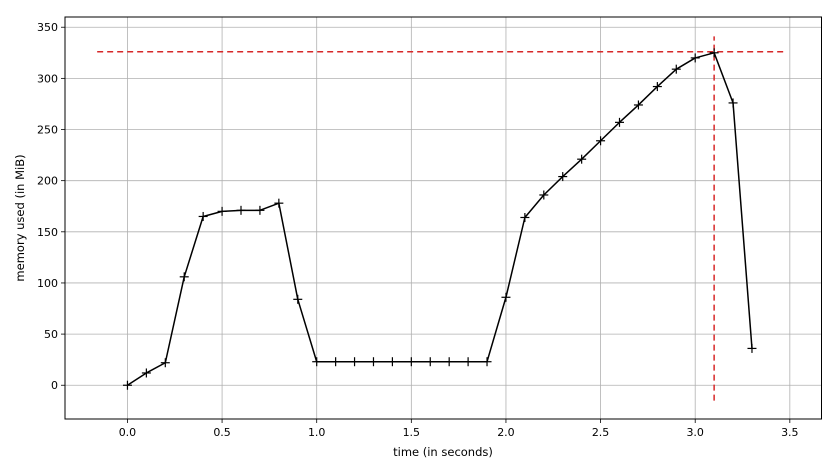 The width and height of the screenshot is (822, 472). What do you see at coordinates (222, 432) in the screenshot?
I see `x-tick-label: 0.5` at bounding box center [222, 432].